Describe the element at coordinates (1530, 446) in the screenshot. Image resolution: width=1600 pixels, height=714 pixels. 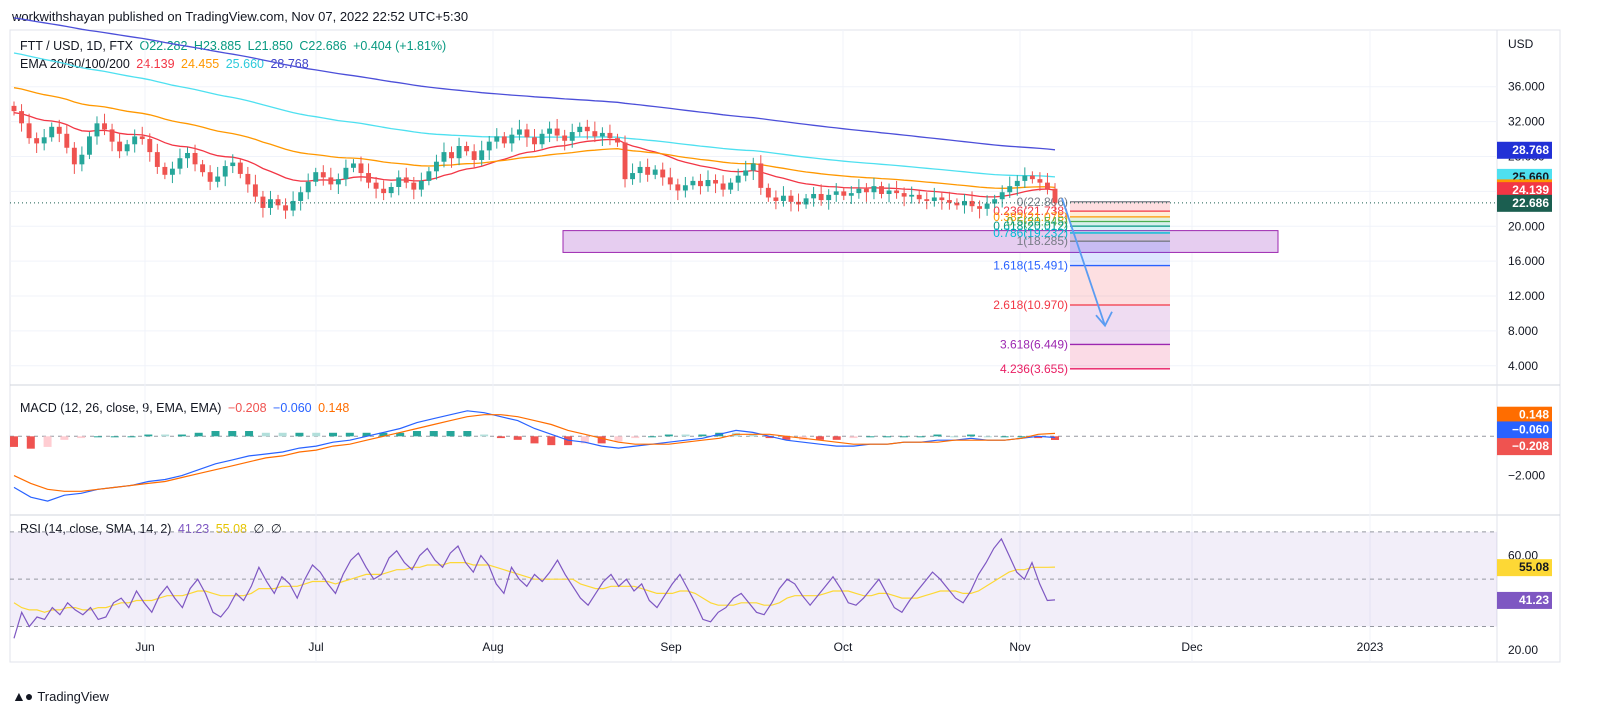
I see `macd-tag: −0.208` at that location.